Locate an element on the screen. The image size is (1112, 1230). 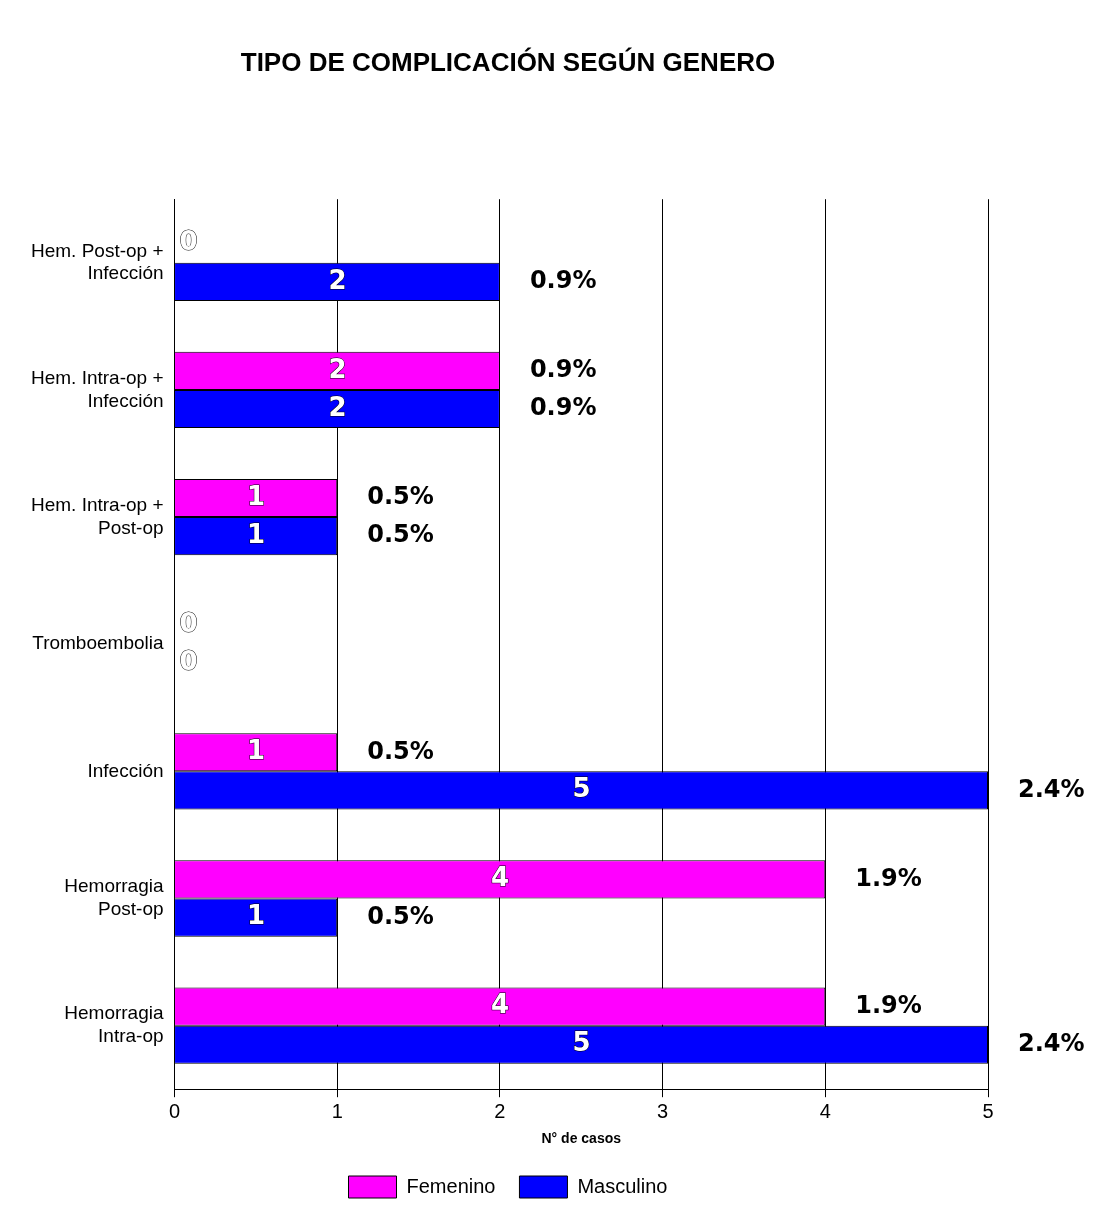
y-tick-label: Infección is located at coordinates (125, 770).